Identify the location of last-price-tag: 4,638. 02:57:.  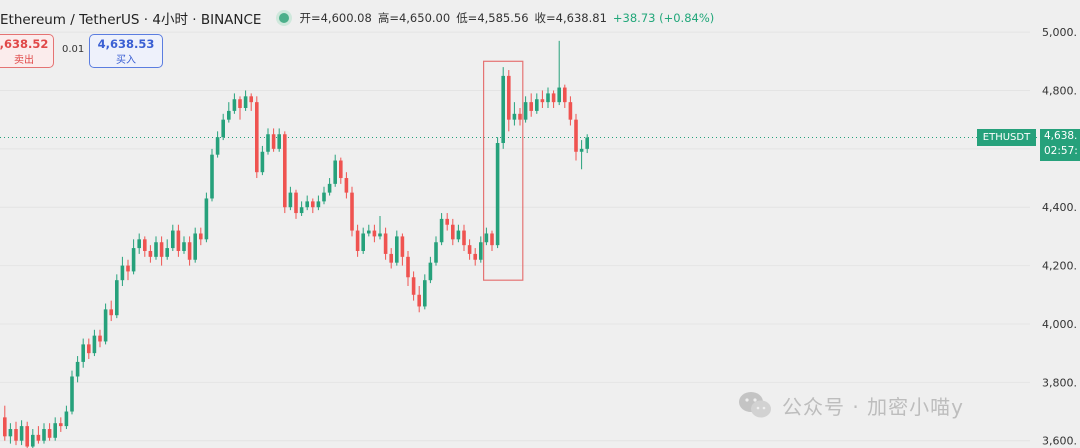
(1060, 145).